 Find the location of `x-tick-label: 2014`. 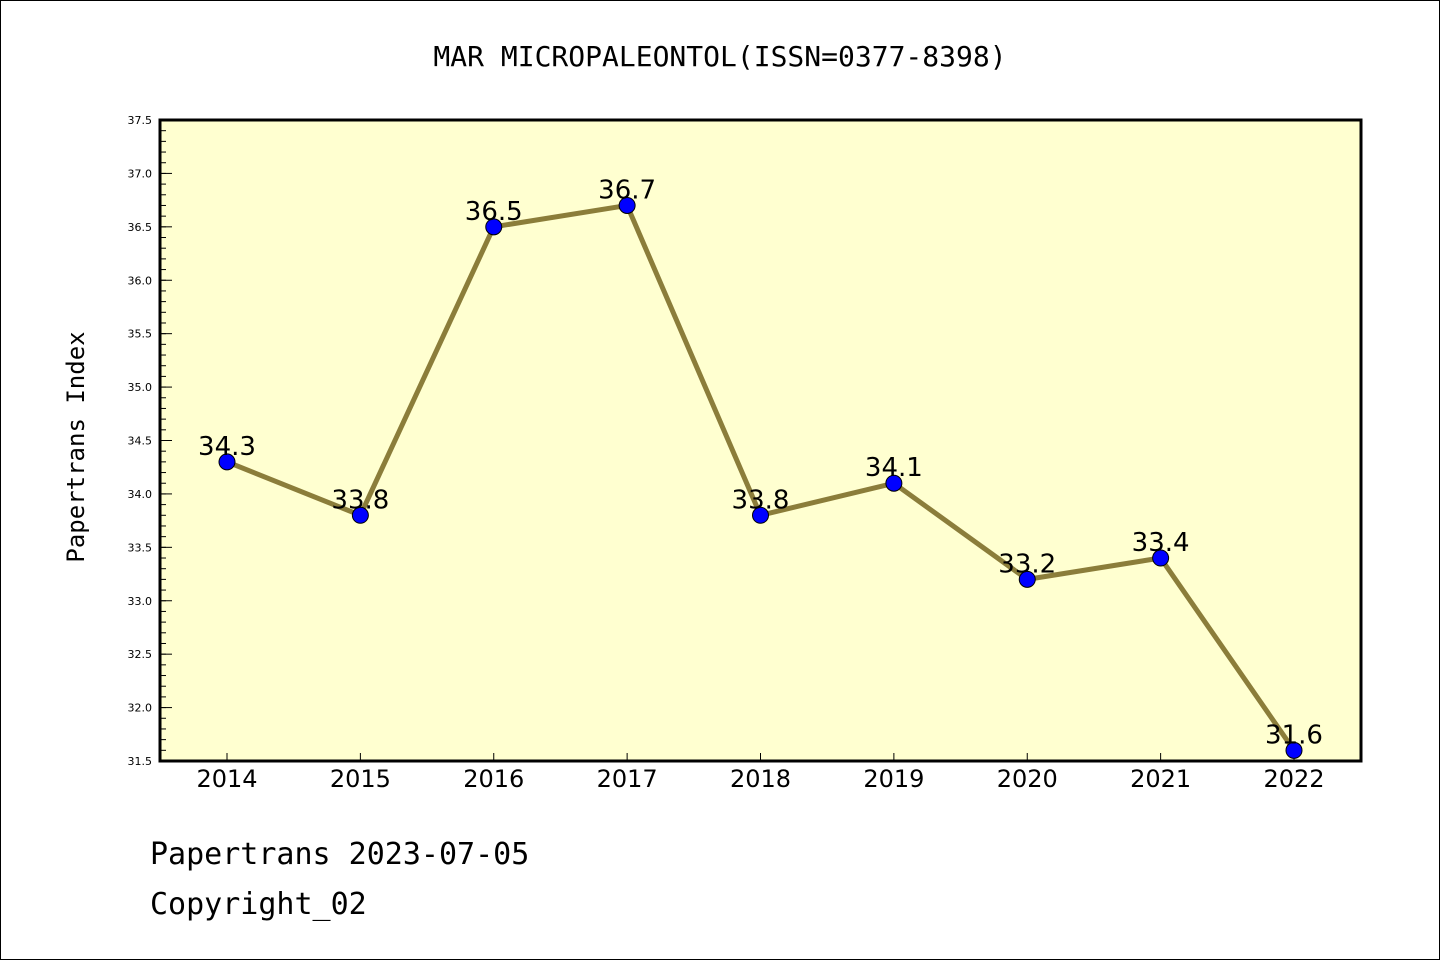

x-tick-label: 2014 is located at coordinates (226, 779).